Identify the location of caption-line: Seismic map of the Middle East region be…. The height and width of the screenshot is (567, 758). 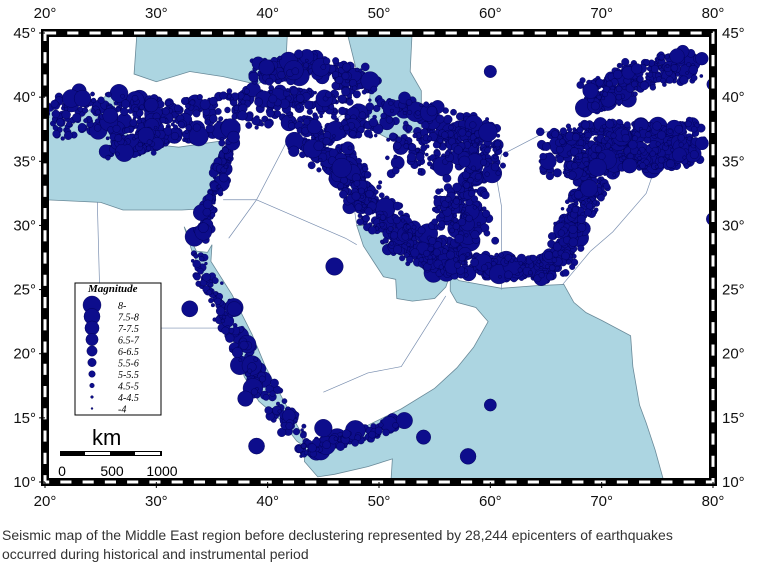
(337, 535).